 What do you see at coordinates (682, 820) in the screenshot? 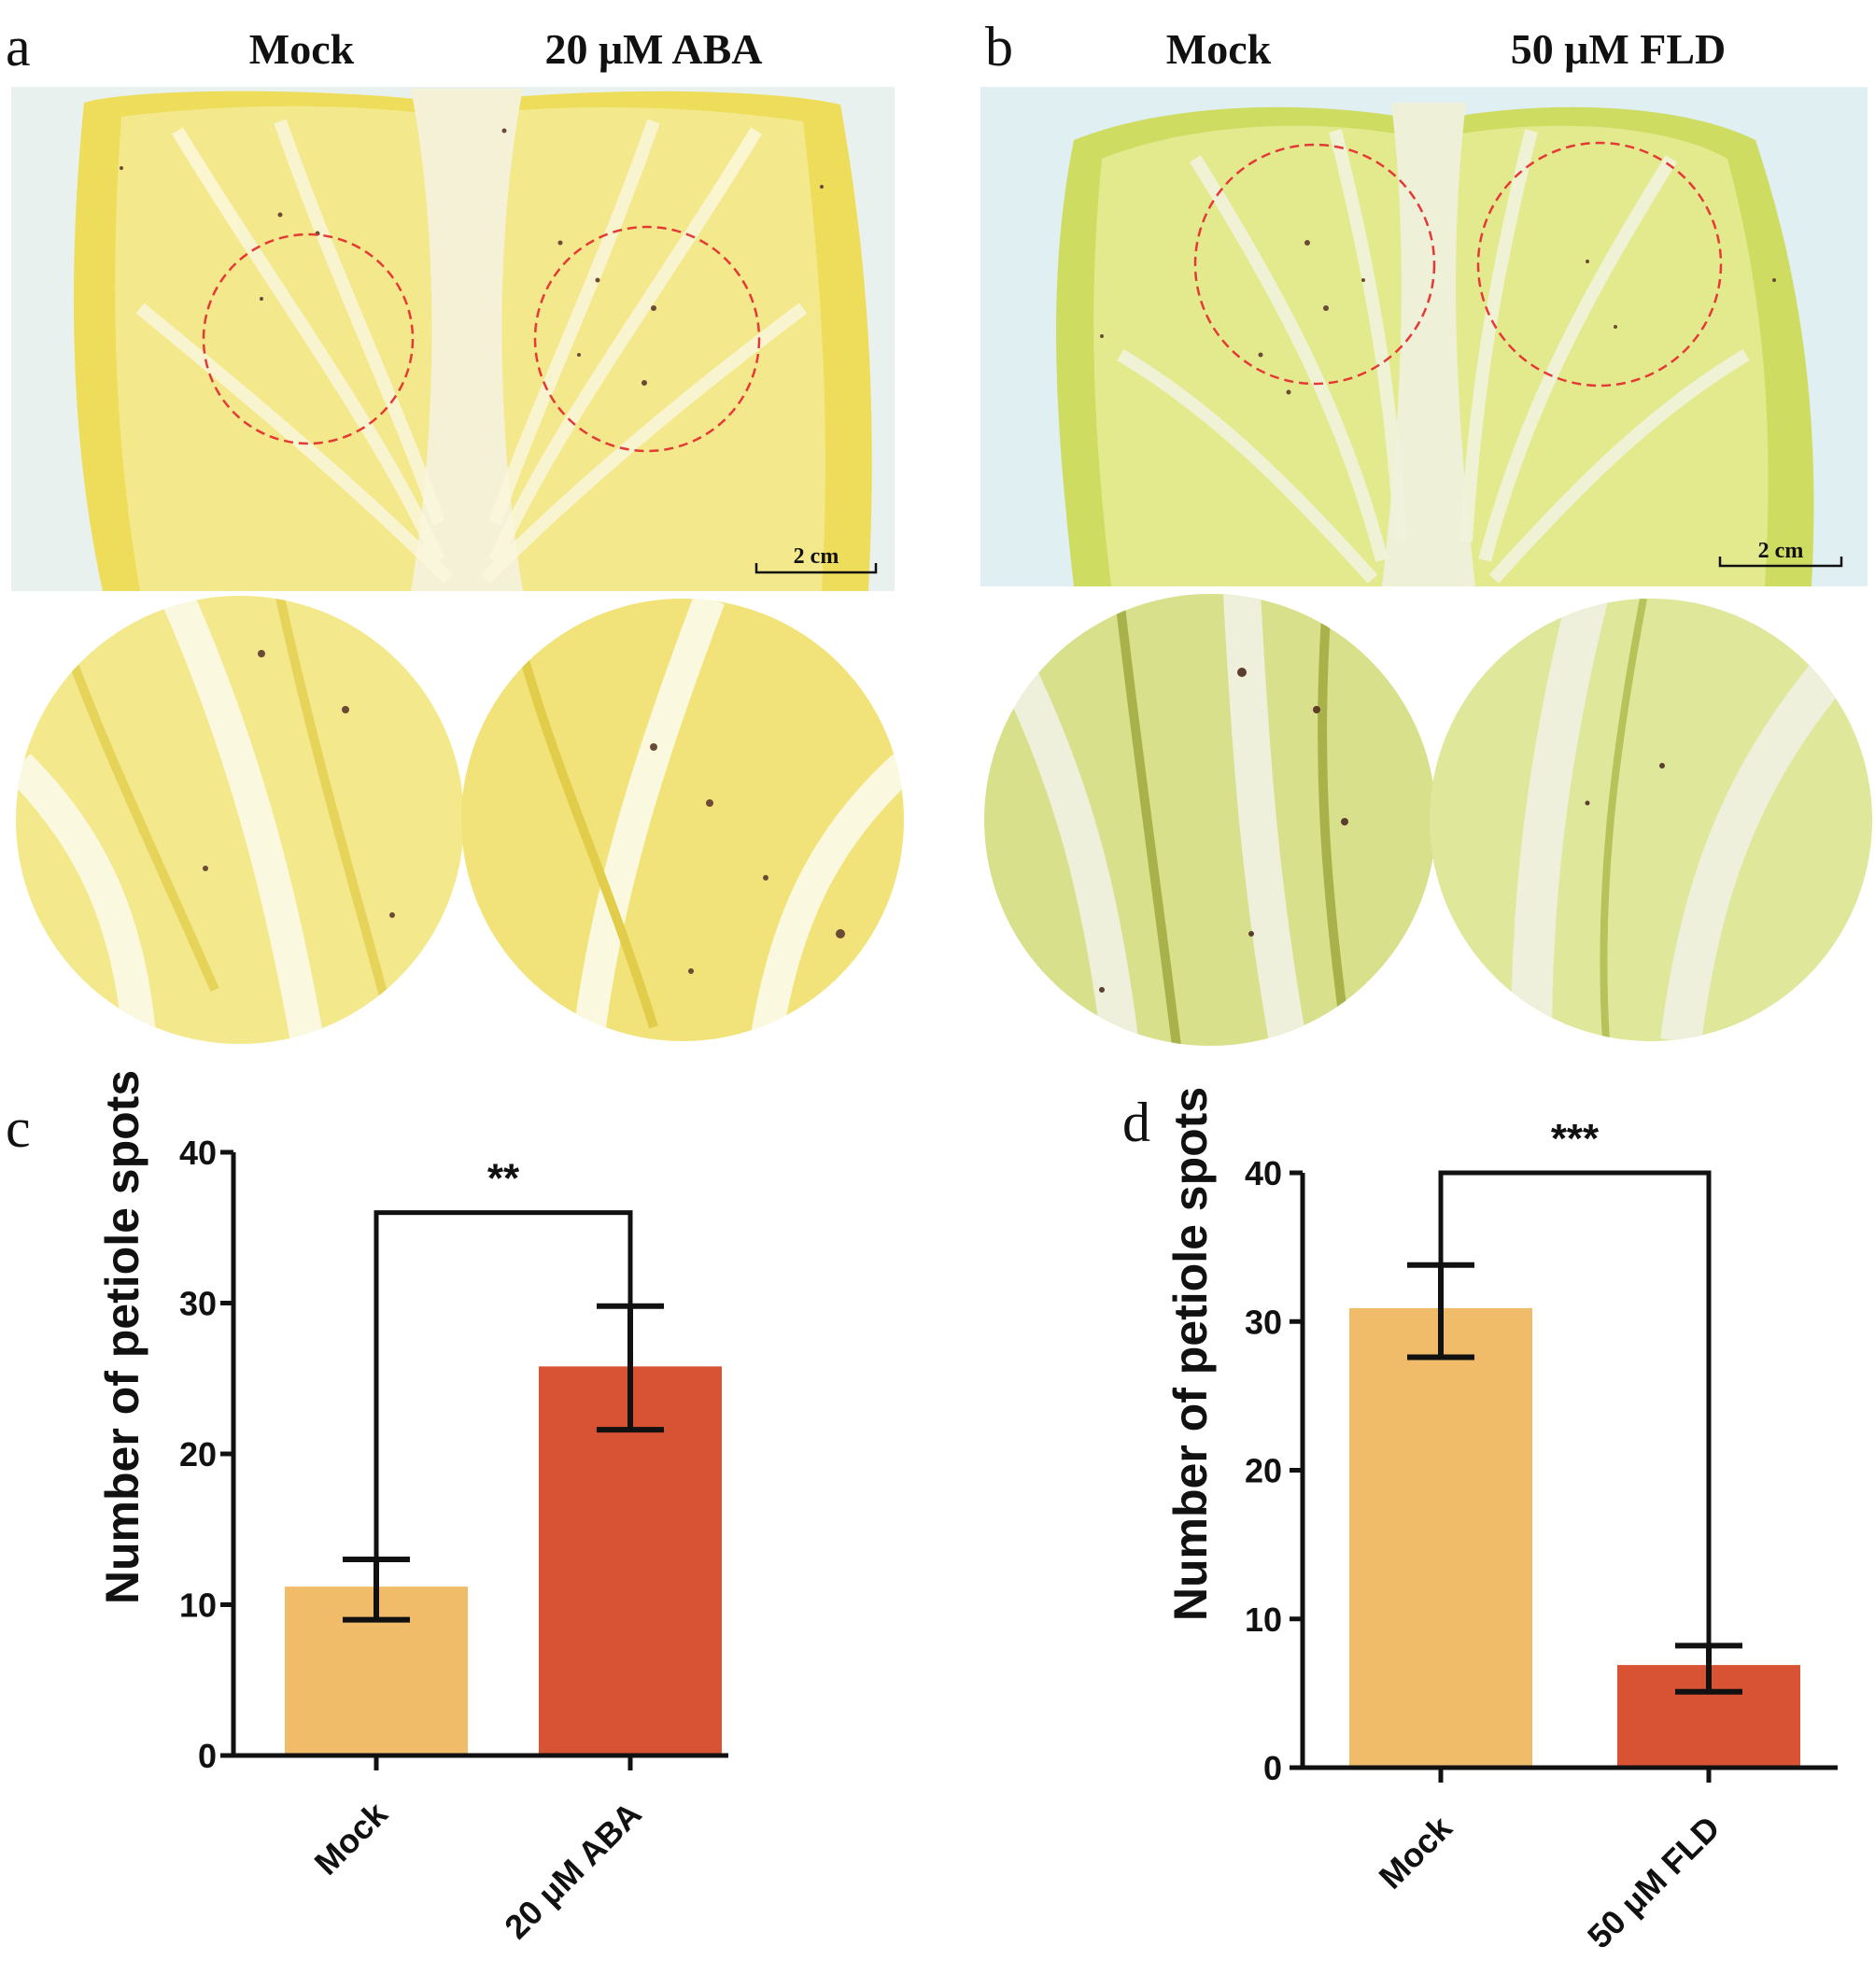
I see `panel-a-zoom-right` at bounding box center [682, 820].